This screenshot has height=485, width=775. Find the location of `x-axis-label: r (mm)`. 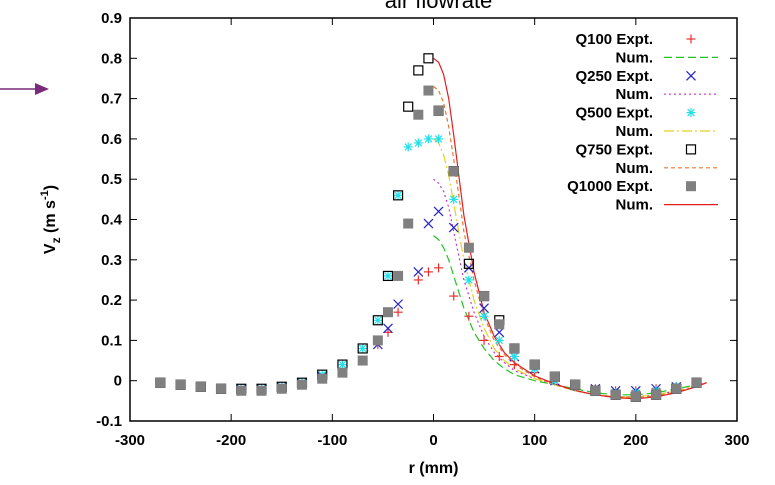

x-axis-label: r (mm) is located at coordinates (434, 468).